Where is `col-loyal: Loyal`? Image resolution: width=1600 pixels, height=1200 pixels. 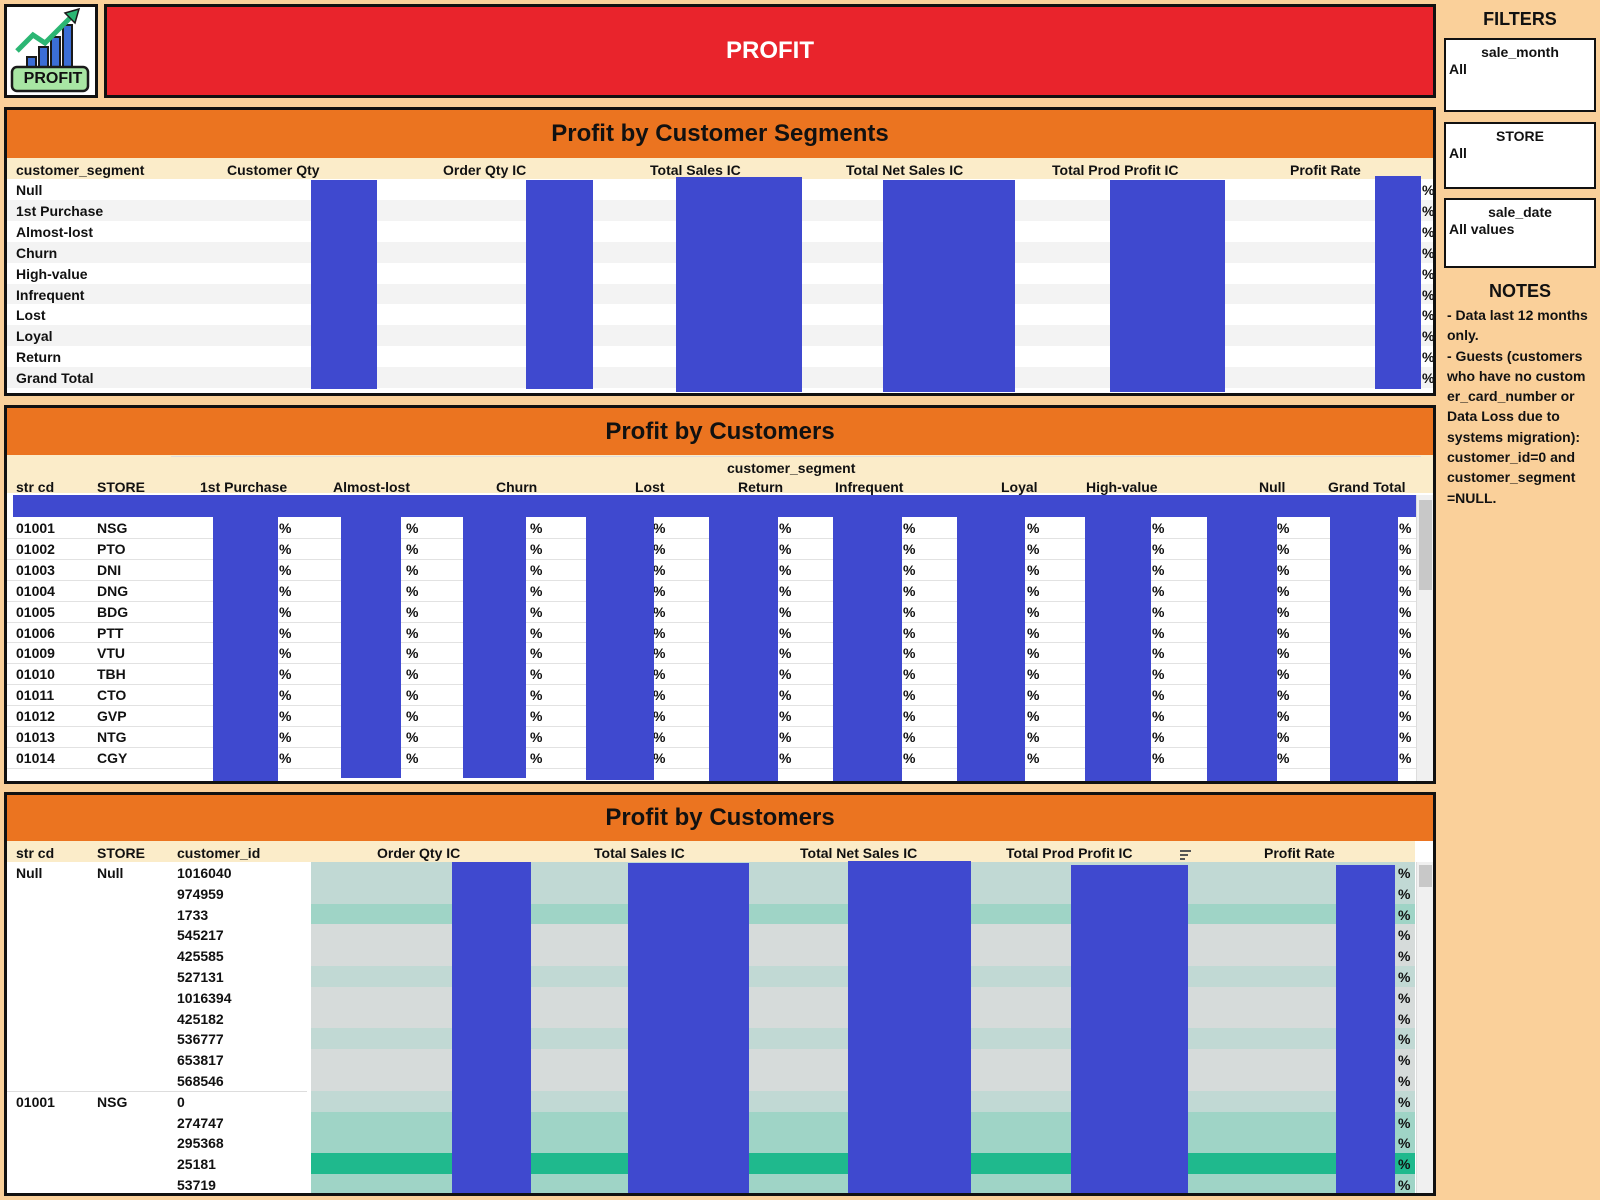 col-loyal: Loyal is located at coordinates (1019, 487).